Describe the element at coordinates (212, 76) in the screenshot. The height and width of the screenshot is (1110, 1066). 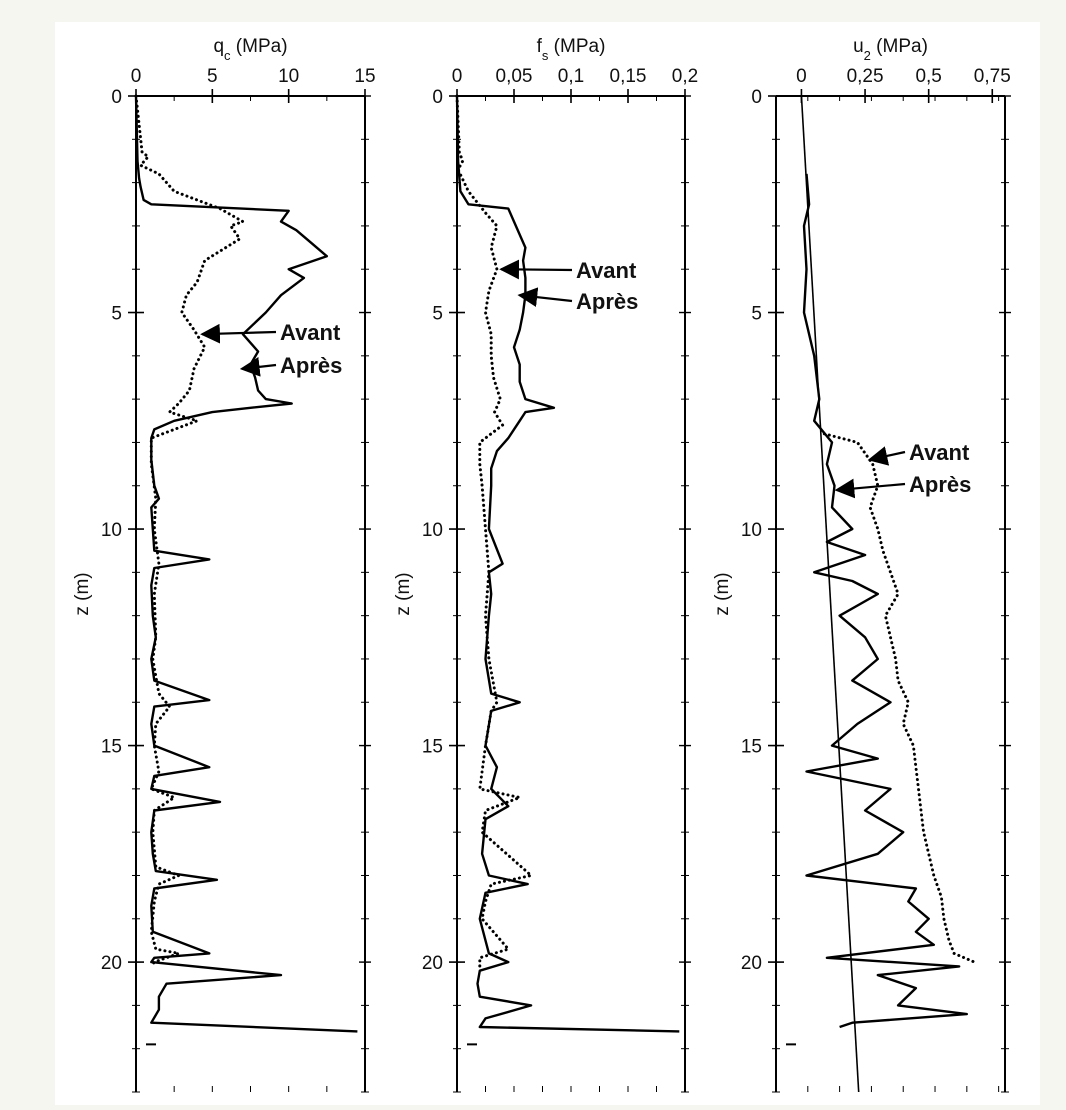
I see `x-tick-label: 5` at that location.